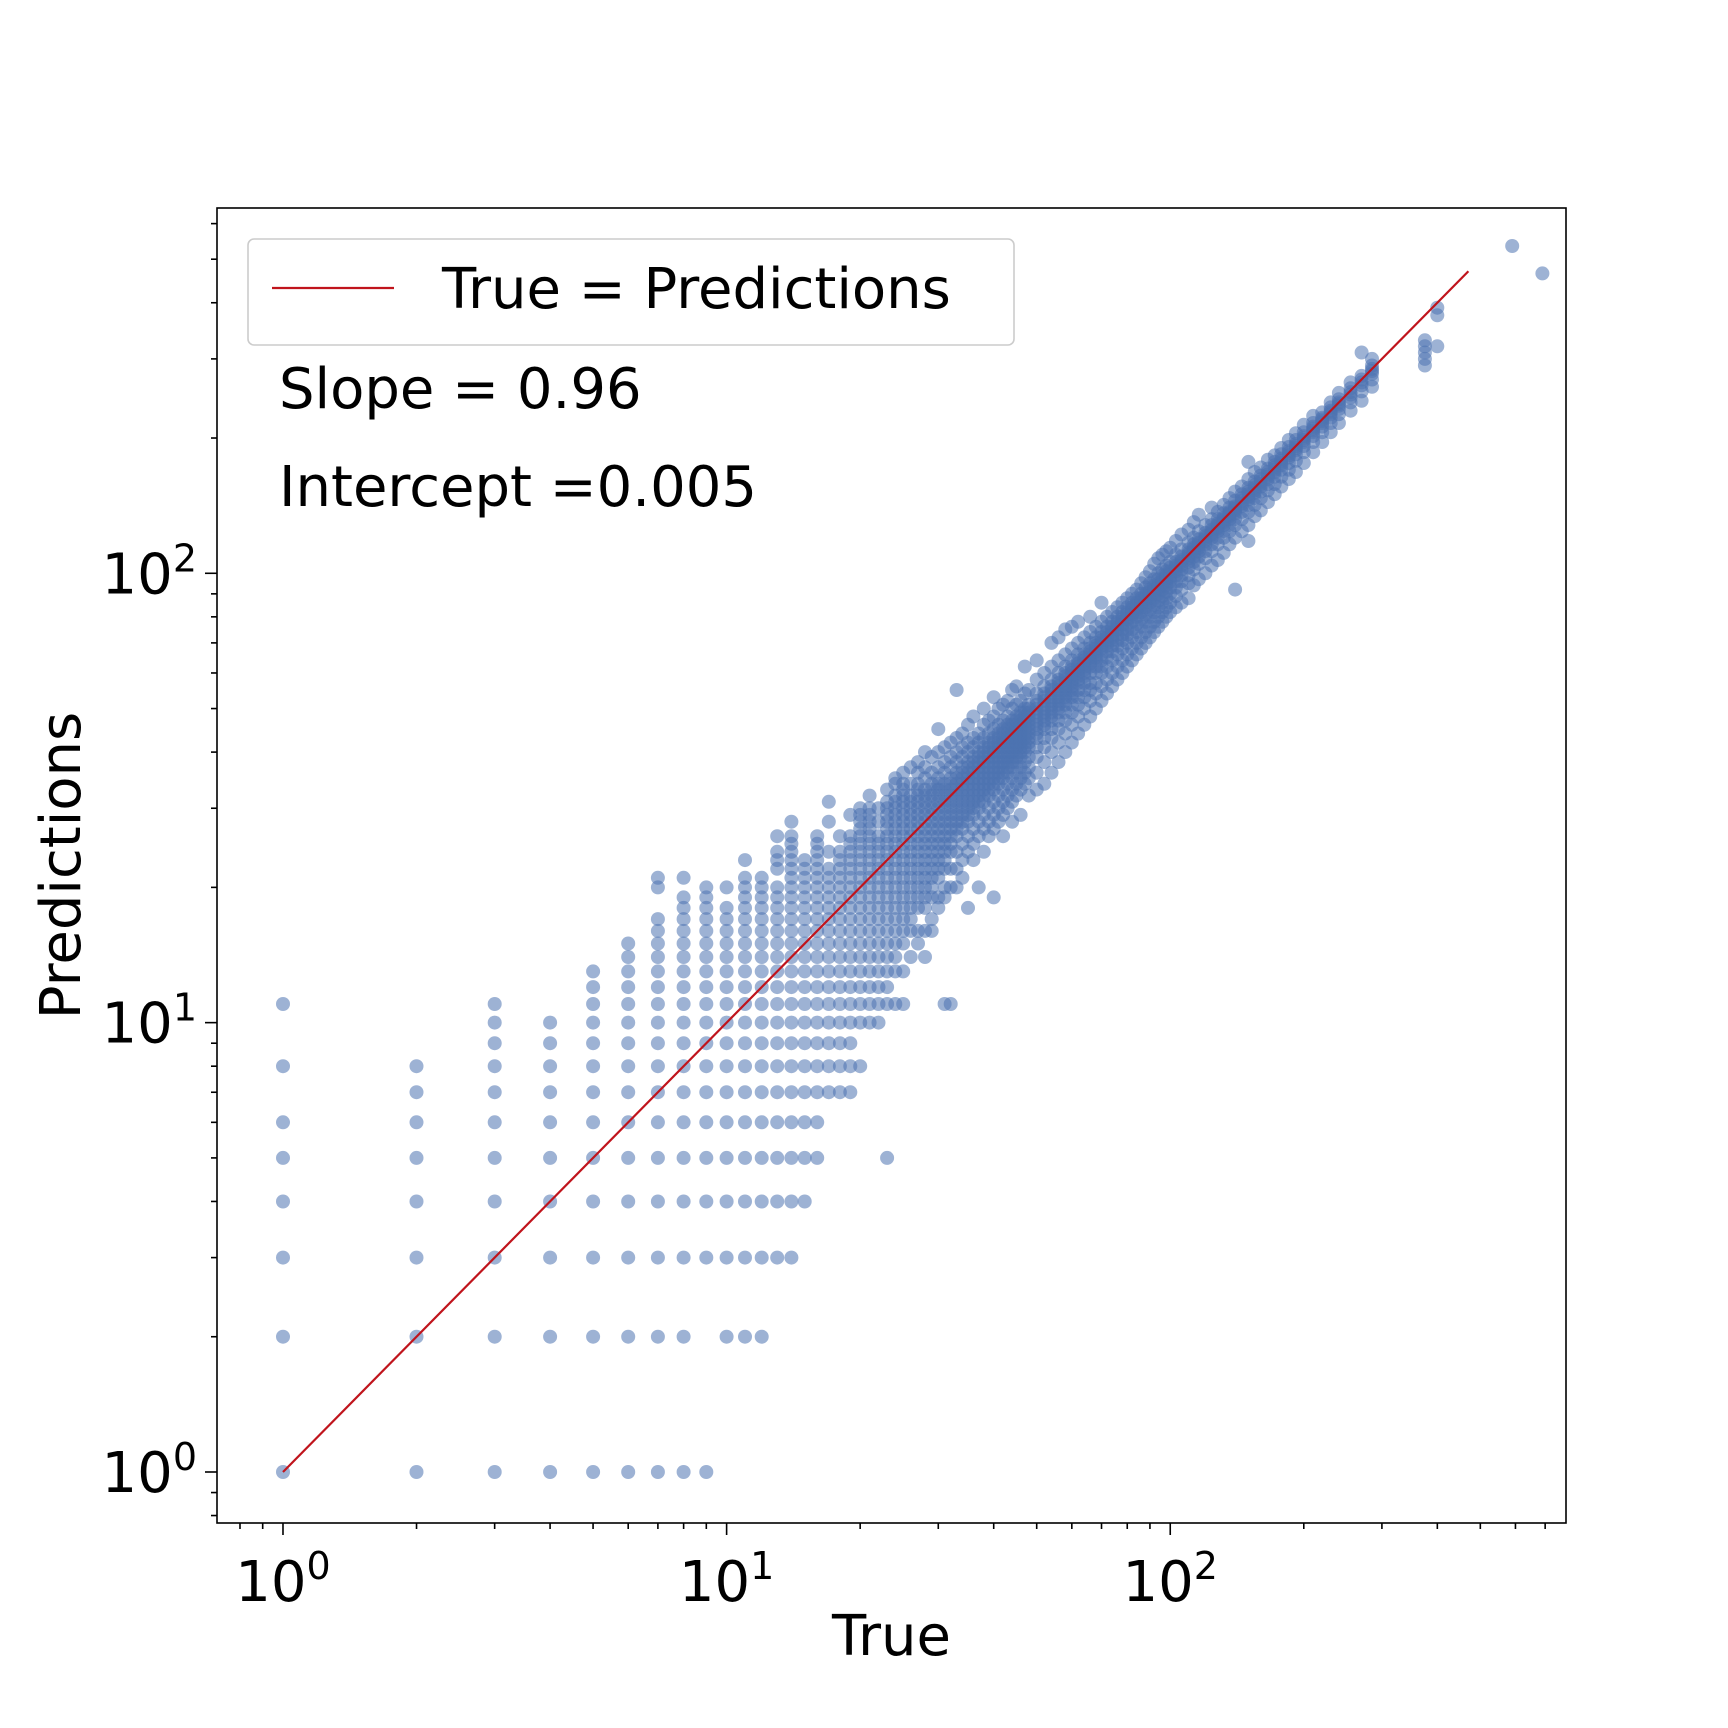  What do you see at coordinates (61, 865) in the screenshot?
I see `y-axis-title: Predictions` at bounding box center [61, 865].